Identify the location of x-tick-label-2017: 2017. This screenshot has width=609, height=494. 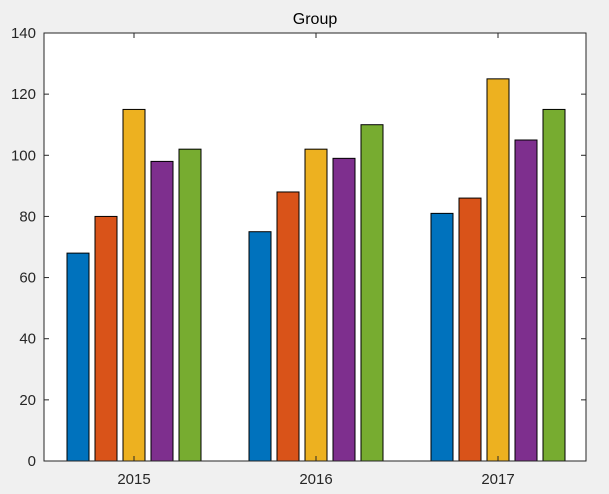
(497, 479).